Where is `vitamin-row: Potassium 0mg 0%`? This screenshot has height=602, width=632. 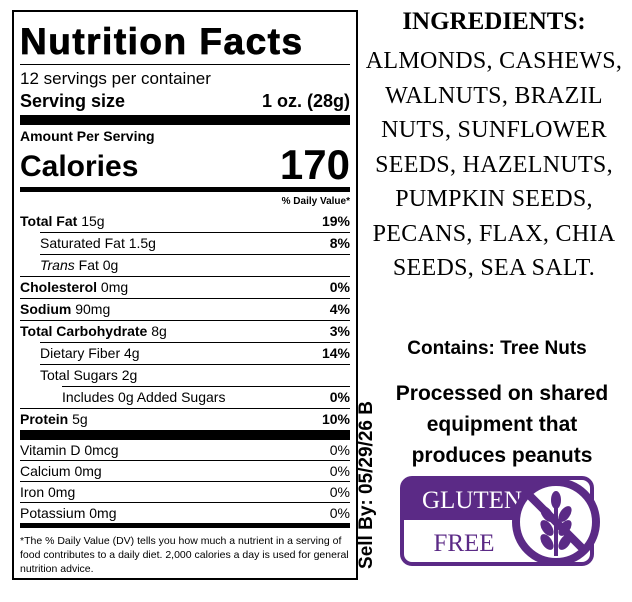
vitamin-row: Potassium 0mg 0% is located at coordinates (185, 512).